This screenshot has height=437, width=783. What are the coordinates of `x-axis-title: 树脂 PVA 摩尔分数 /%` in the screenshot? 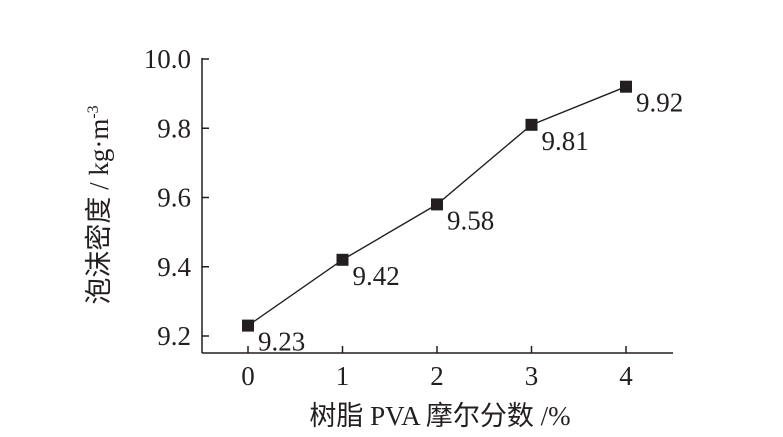 It's located at (439, 416).